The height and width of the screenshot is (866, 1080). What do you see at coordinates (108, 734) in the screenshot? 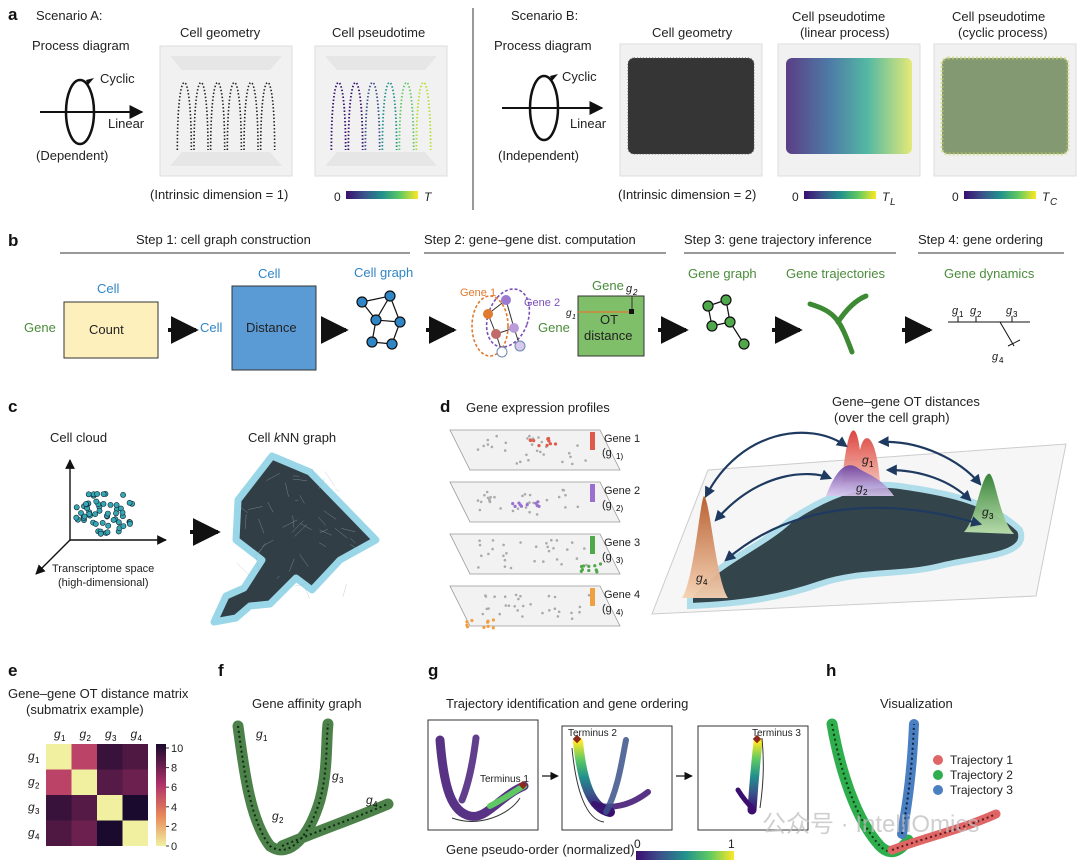
I see `heatmap-col-label: g` at bounding box center [108, 734].